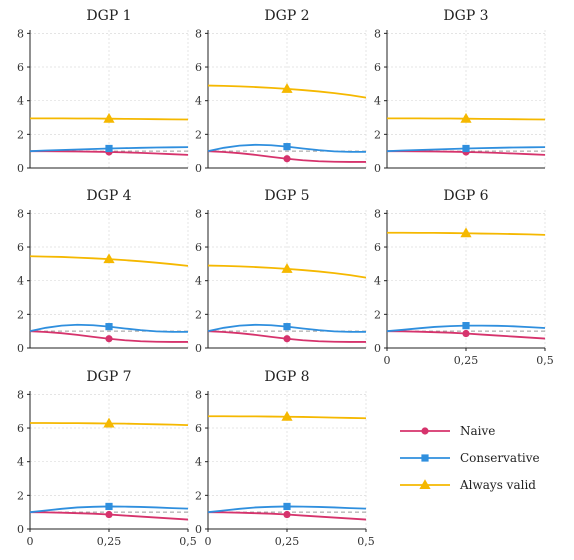  I want to click on panel-title: DGP 1, so click(108, 16).